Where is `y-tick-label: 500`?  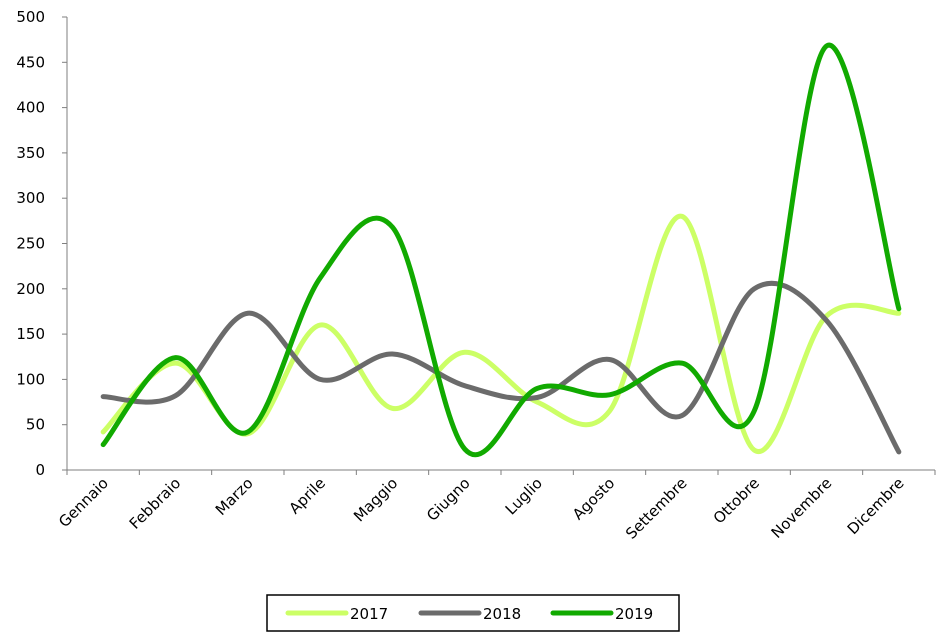 y-tick-label: 500 is located at coordinates (30, 17).